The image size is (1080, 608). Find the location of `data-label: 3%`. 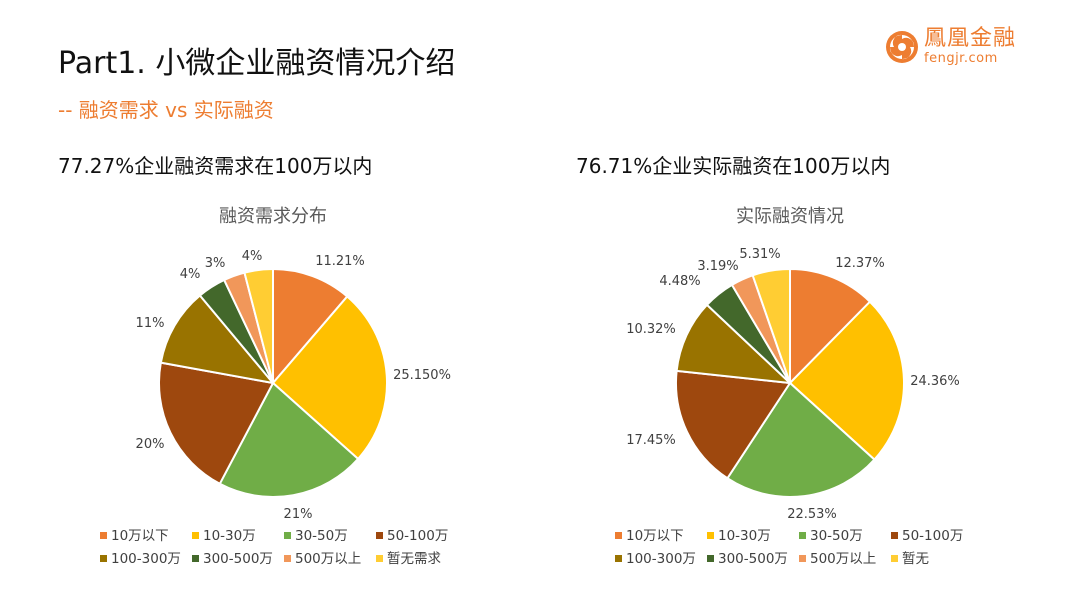

data-label: 3% is located at coordinates (215, 263).